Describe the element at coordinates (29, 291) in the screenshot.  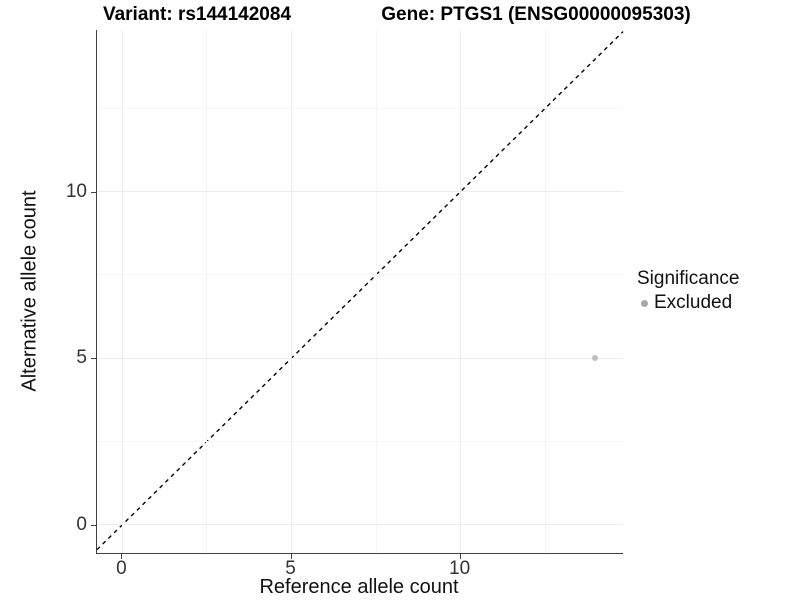
I see `y-axis-title: Alternative allele count` at that location.